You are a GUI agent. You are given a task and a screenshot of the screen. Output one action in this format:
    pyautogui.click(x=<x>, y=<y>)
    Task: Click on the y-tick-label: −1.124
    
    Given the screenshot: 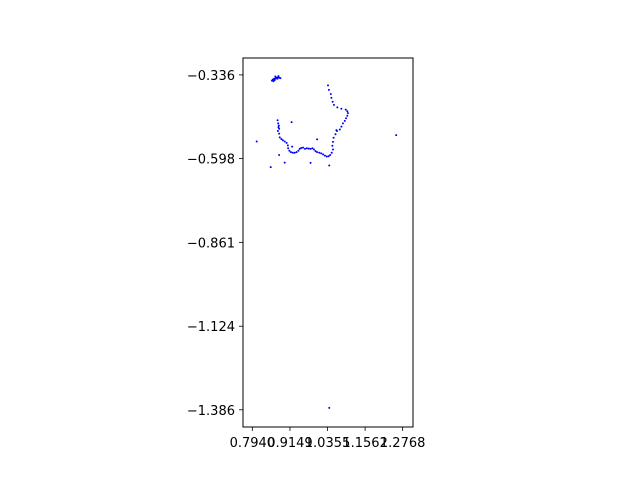 What is the action you would take?
    pyautogui.click(x=211, y=327)
    